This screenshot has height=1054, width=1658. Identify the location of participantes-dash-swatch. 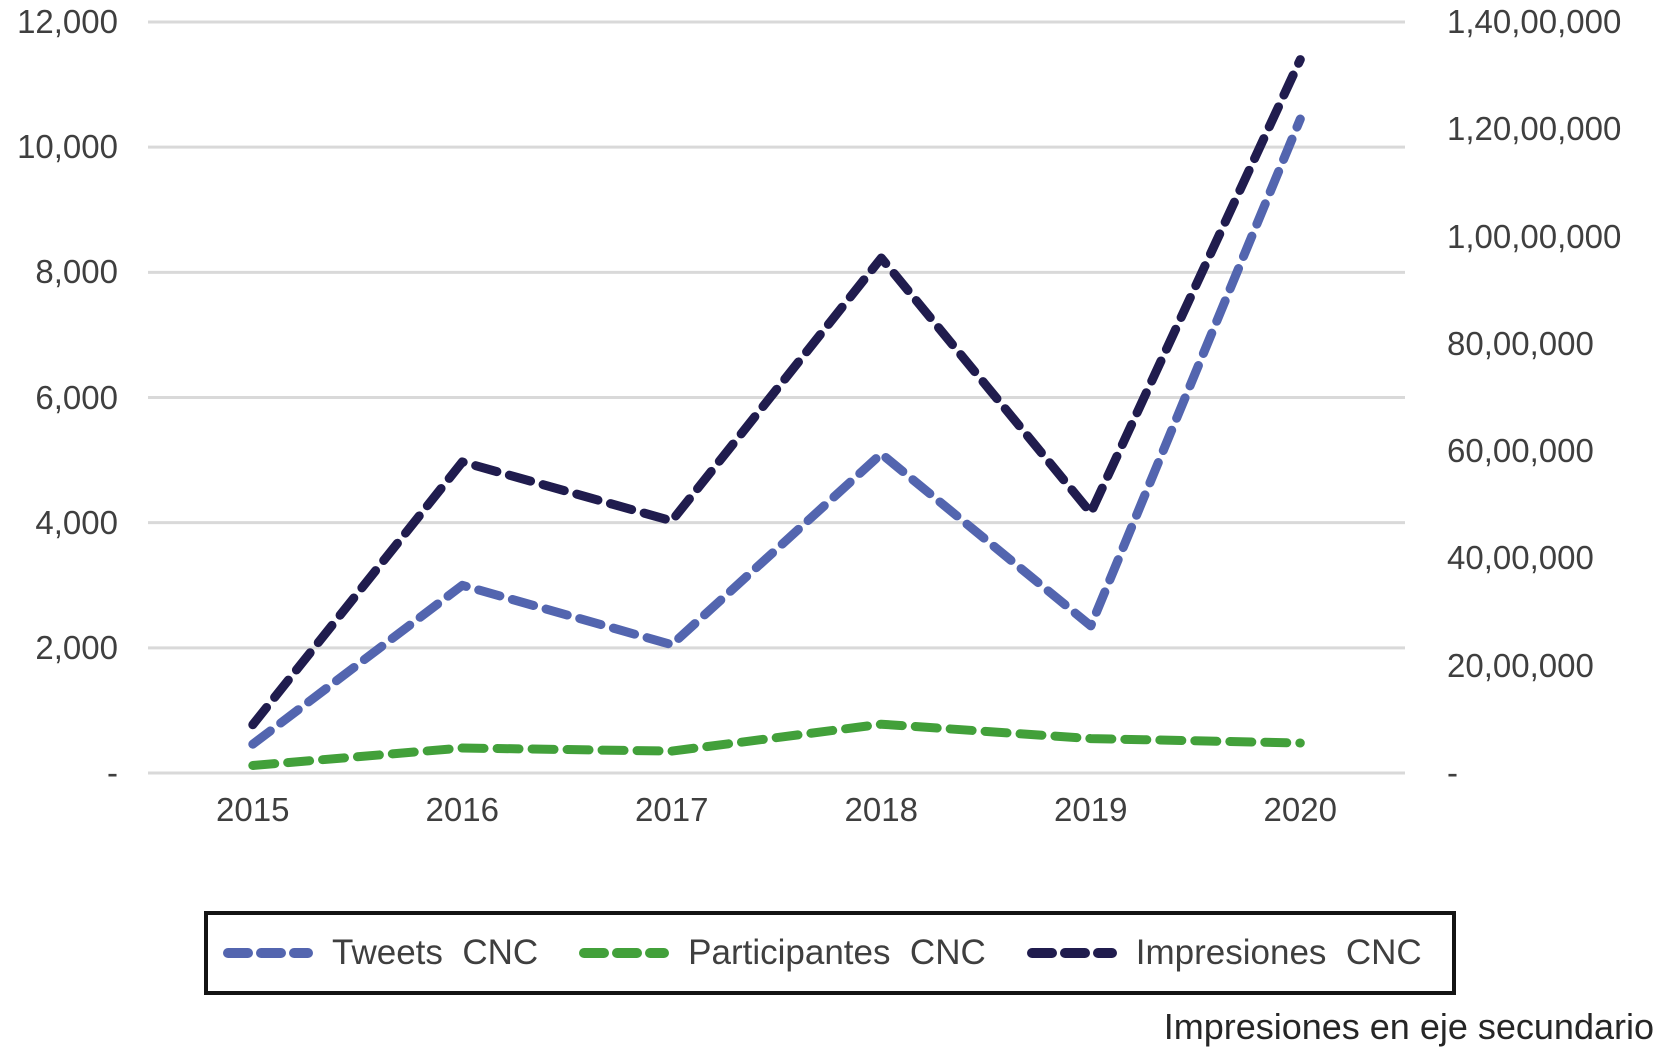
(624, 953).